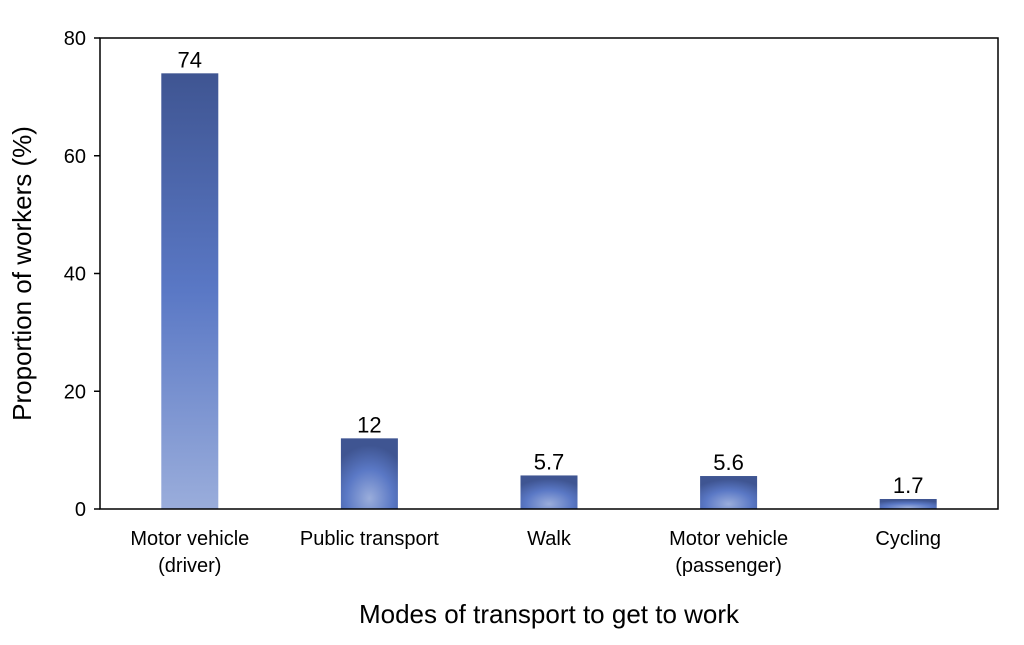  I want to click on x-category-label: Public transport, so click(369, 539).